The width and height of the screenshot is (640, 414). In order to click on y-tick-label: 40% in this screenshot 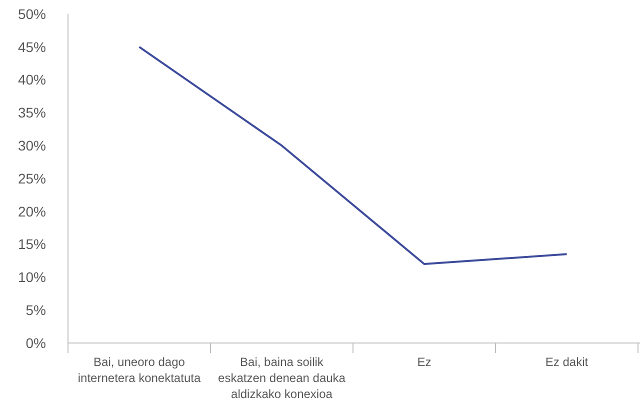, I will do `click(32, 80)`.